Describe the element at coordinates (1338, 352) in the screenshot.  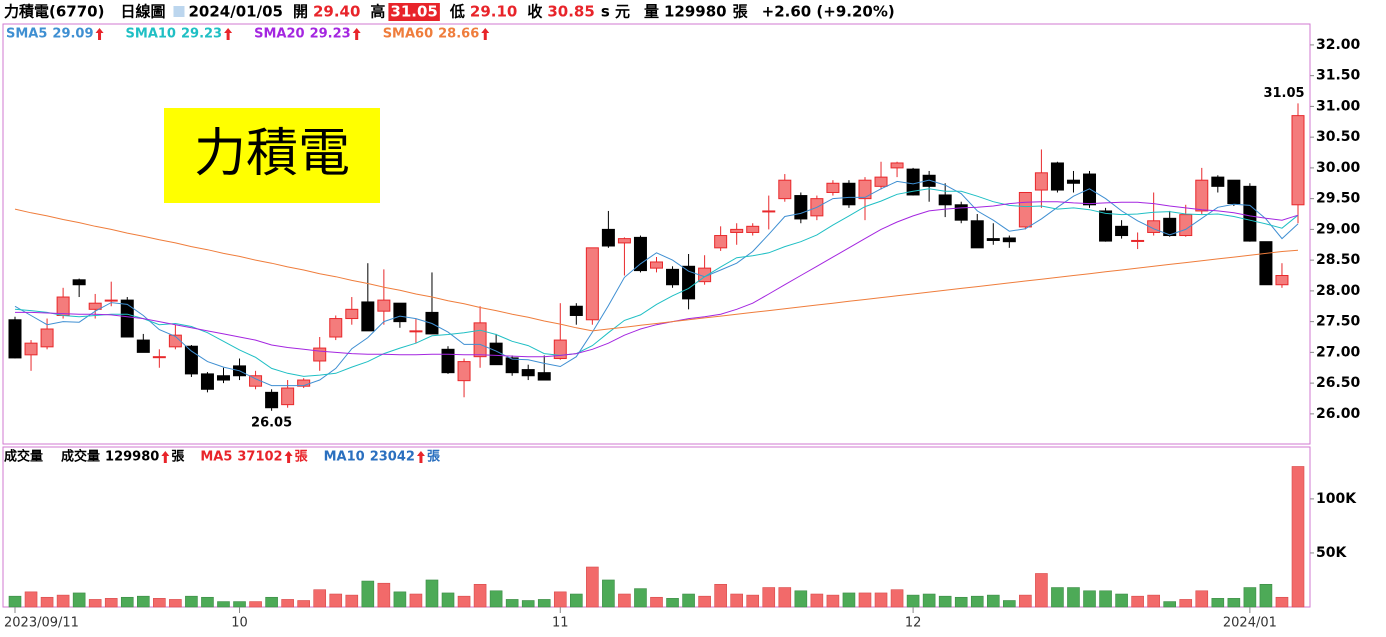
I see `y-tick-label: 27.00` at that location.